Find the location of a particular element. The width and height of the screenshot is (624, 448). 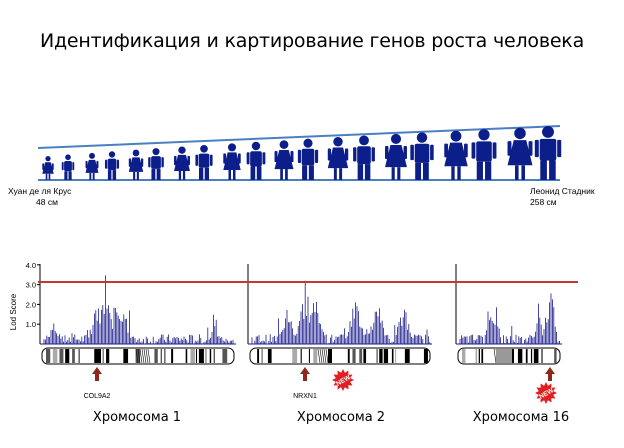

left-person-label: Хуан де ля Крус 48 см is located at coordinates (39, 197).